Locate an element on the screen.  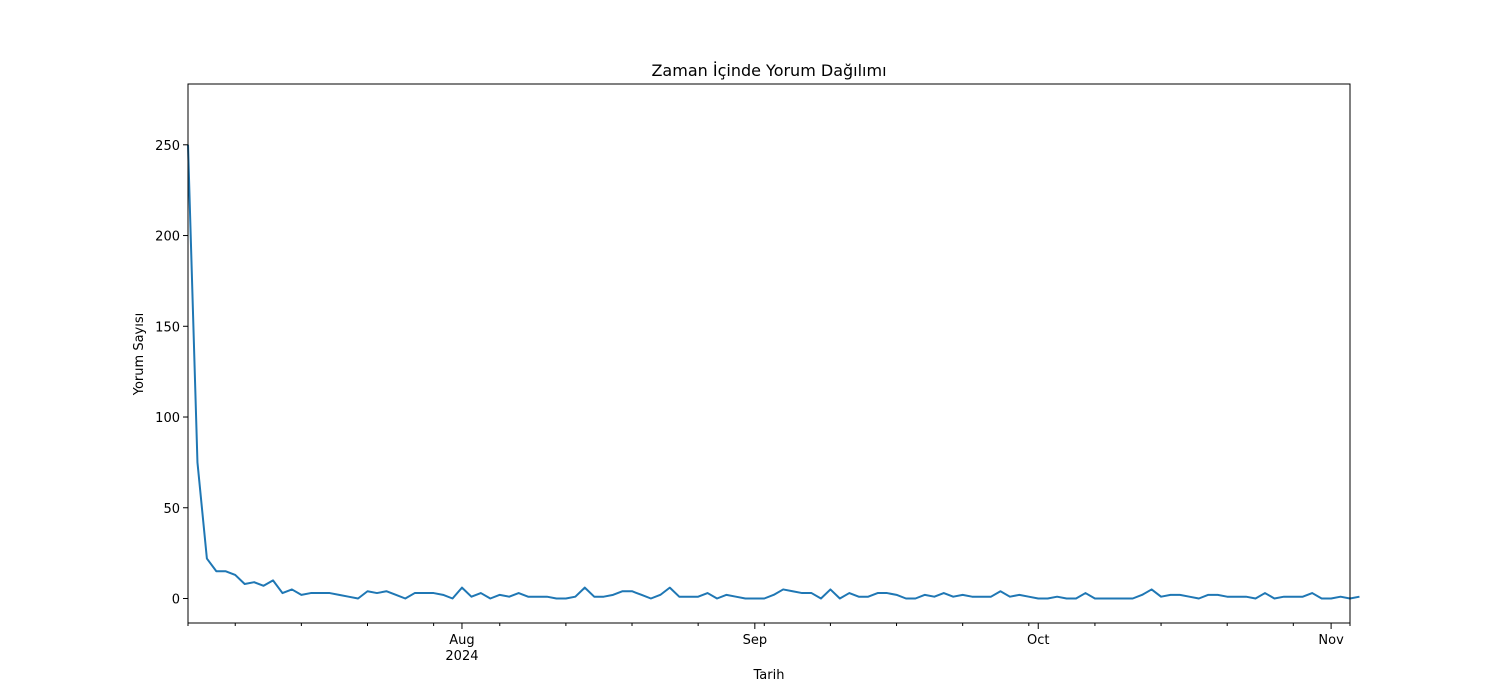
y-tick-label: 0 is located at coordinates (176, 600).